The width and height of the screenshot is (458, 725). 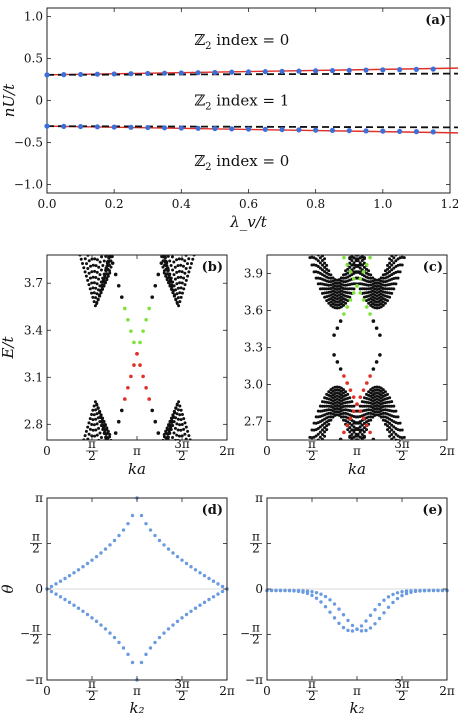 What do you see at coordinates (256, 549) in the screenshot?
I see `y-tick-label-den: 2` at bounding box center [256, 549].